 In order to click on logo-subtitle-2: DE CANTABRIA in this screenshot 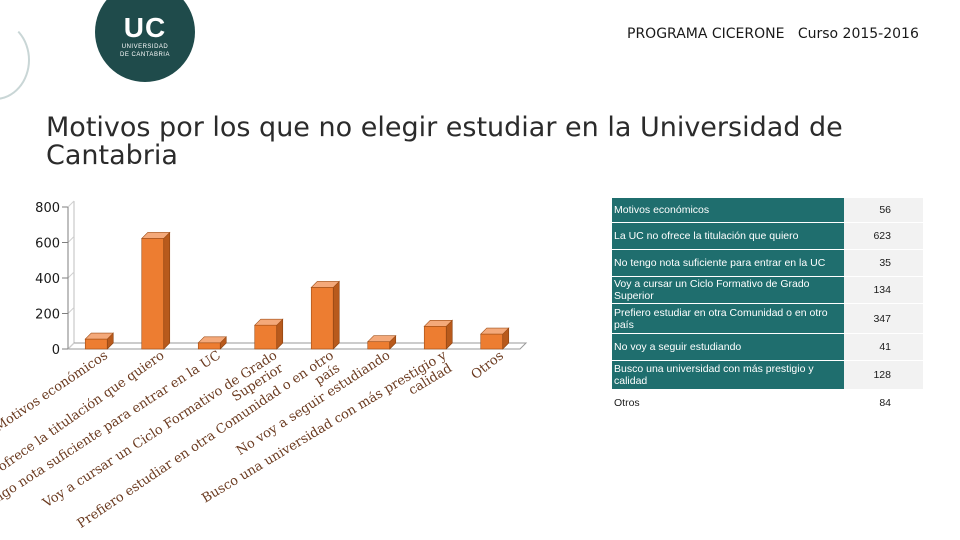, I will do `click(145, 55)`.